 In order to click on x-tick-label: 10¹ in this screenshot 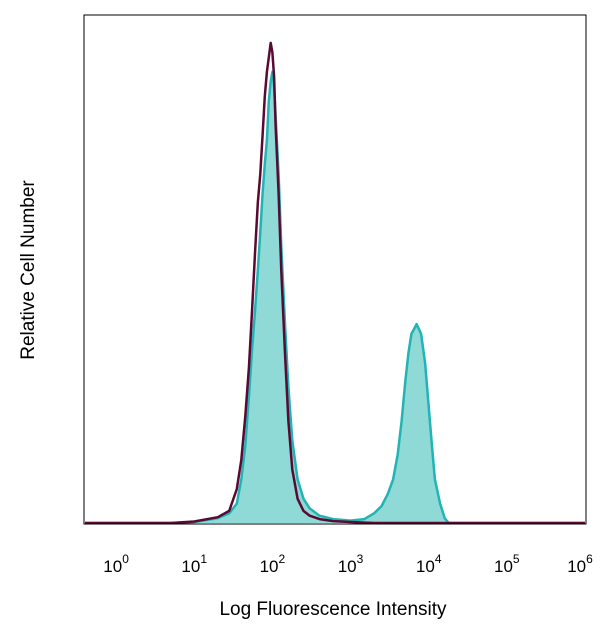, I will do `click(194, 564)`.